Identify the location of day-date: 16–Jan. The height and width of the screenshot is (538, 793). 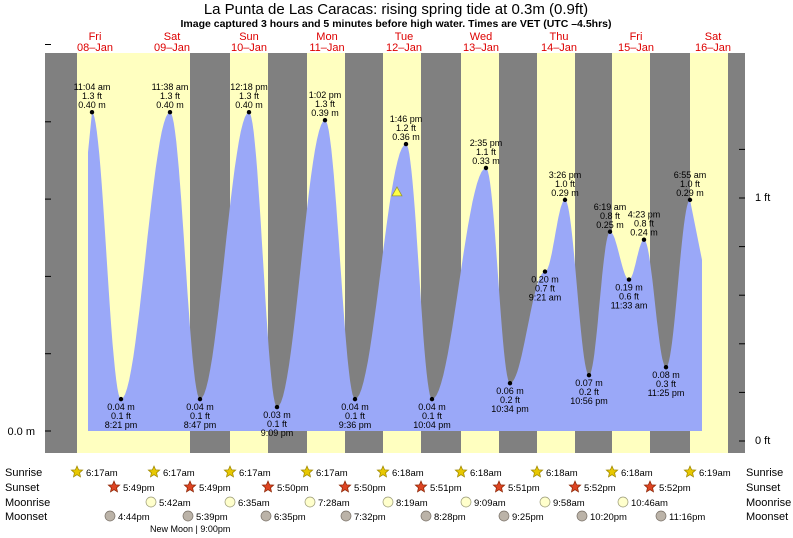
(713, 48).